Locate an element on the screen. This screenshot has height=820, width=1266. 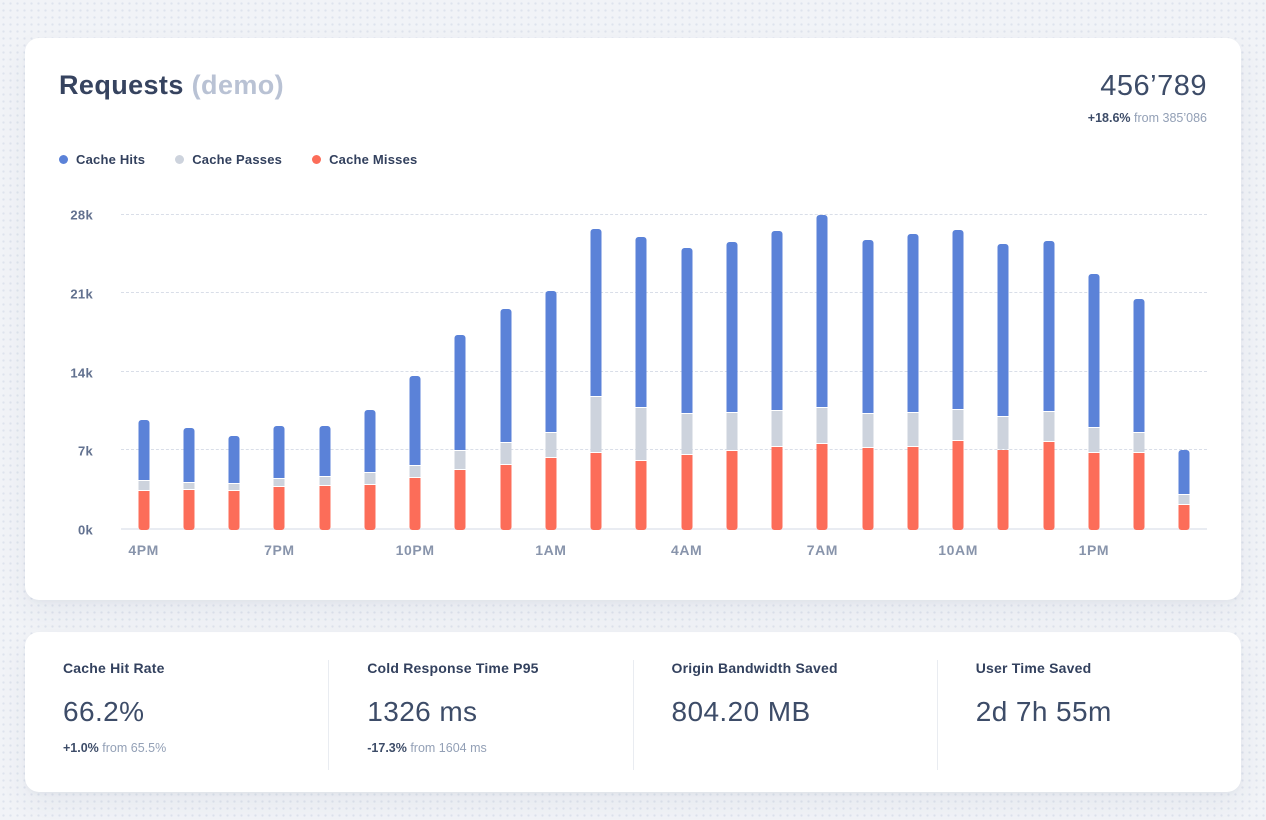
bar-10am is located at coordinates (958, 380).